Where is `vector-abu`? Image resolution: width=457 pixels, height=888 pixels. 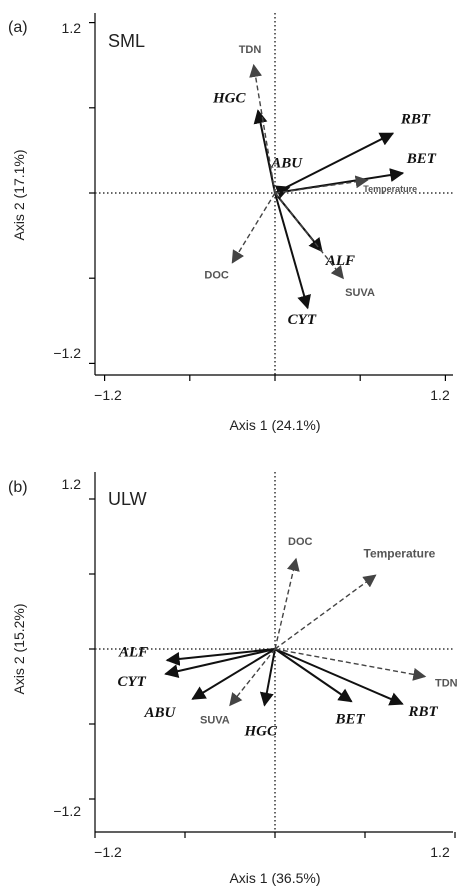
vector-abu is located at coordinates (233, 674).